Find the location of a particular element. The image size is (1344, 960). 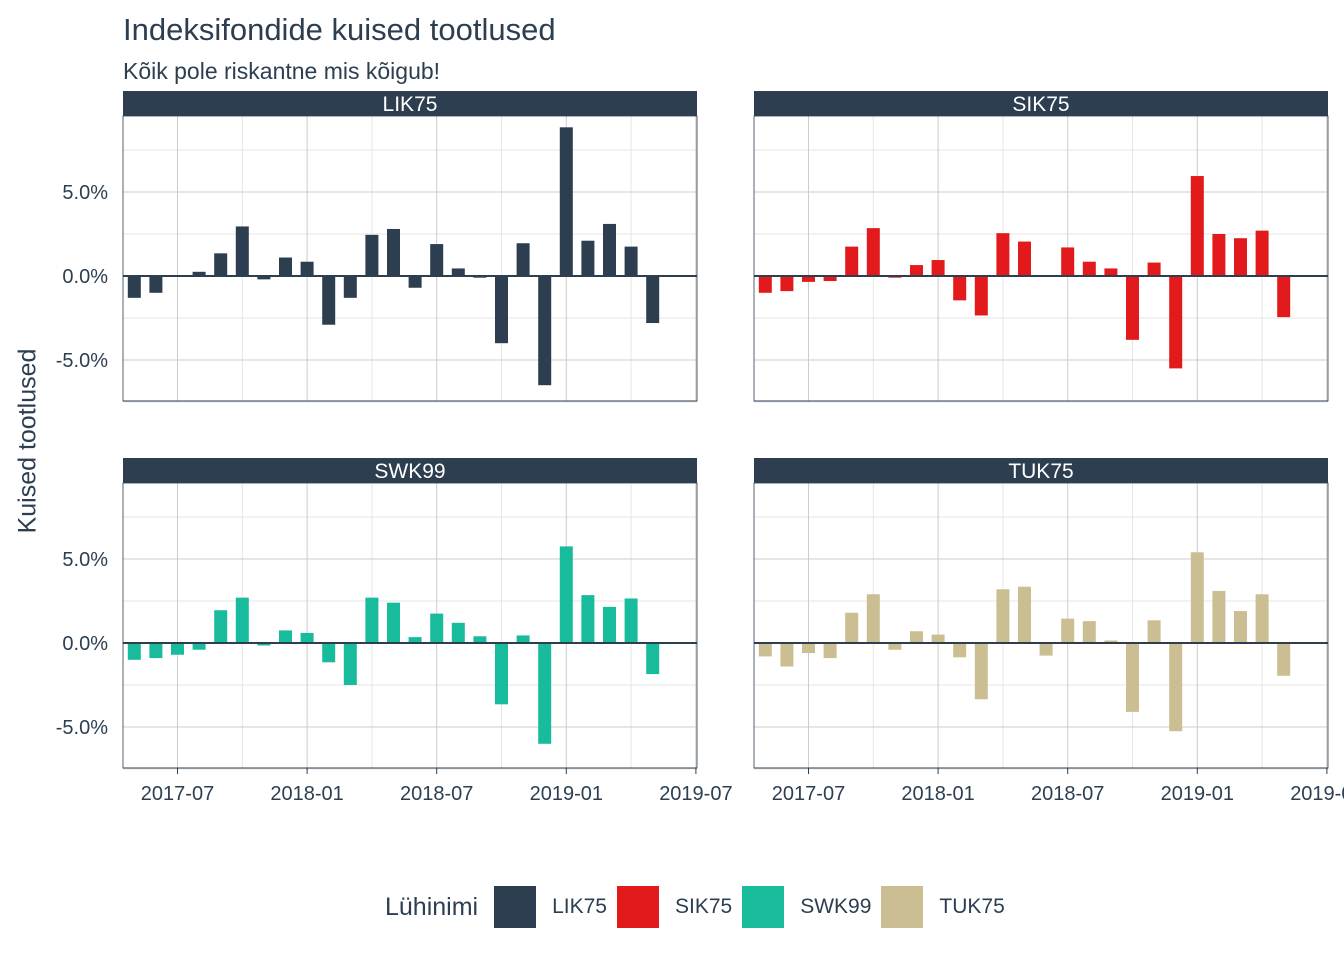

x-tick-label: 2017-07 is located at coordinates (177, 794).